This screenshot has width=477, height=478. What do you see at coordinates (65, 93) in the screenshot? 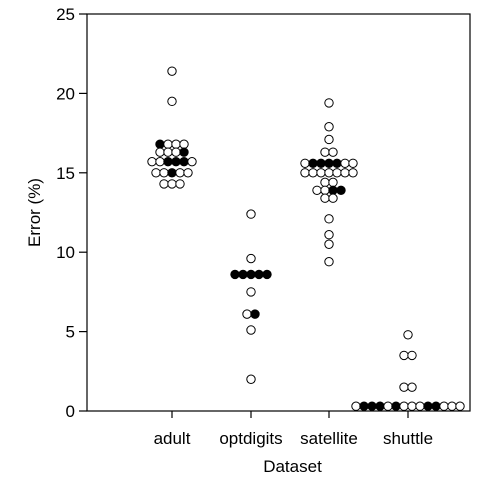
I see `y-tick-label: 20` at bounding box center [65, 93].